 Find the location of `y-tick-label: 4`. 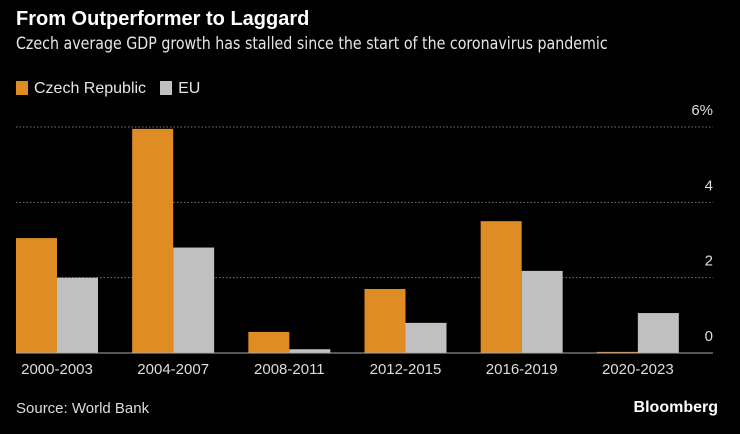

y-tick-label: 4 is located at coordinates (709, 185).